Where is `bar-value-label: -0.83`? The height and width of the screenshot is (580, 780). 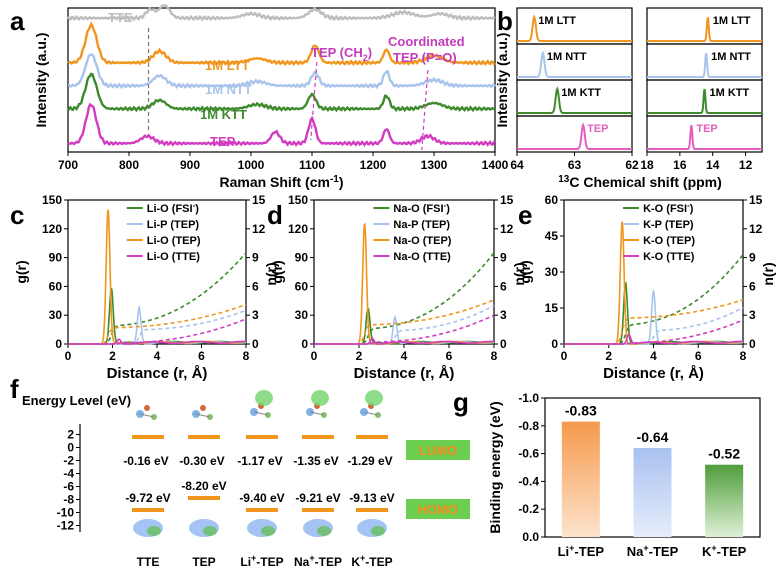 bar-value-label: -0.83 is located at coordinates (581, 411).